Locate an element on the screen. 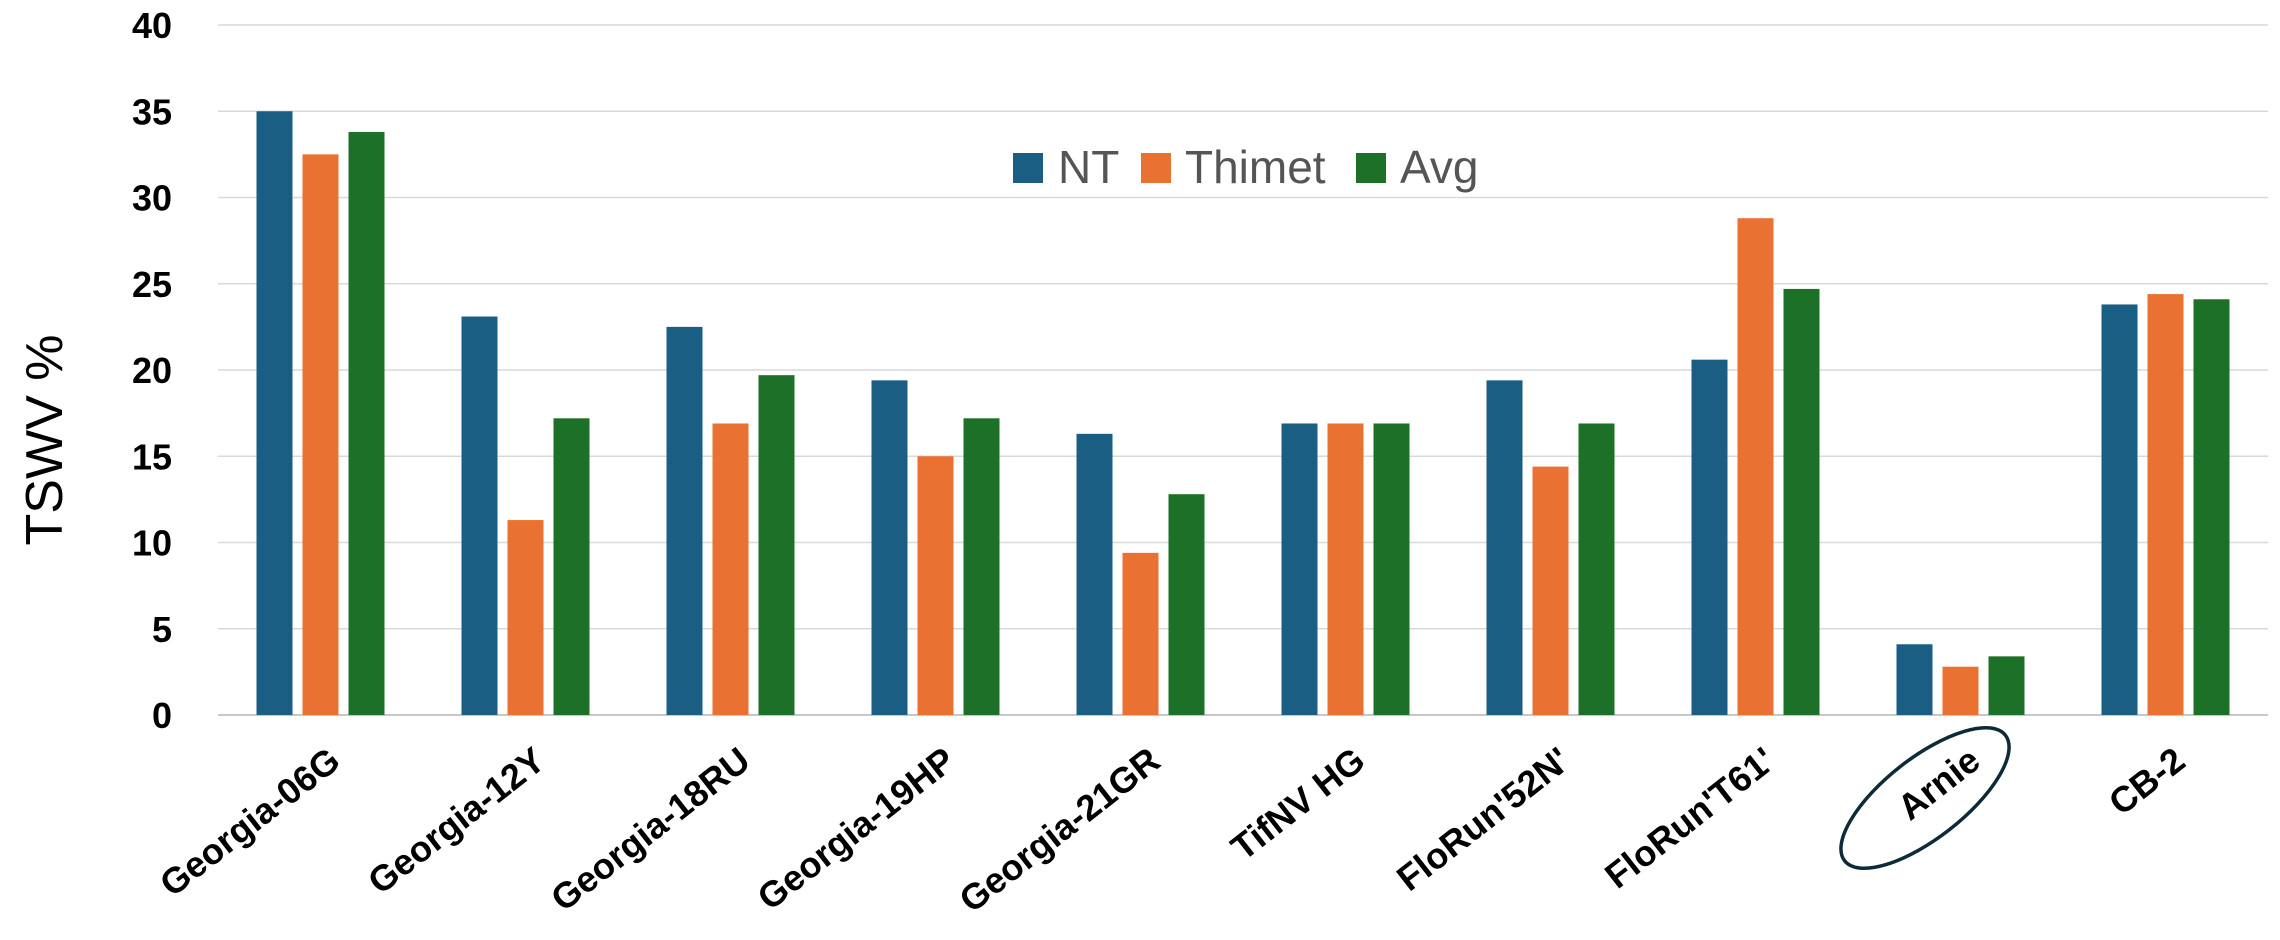 Image resolution: width=2280 pixels, height=940 pixels. x-tick-label: Georgia-18RU is located at coordinates (650, 829).